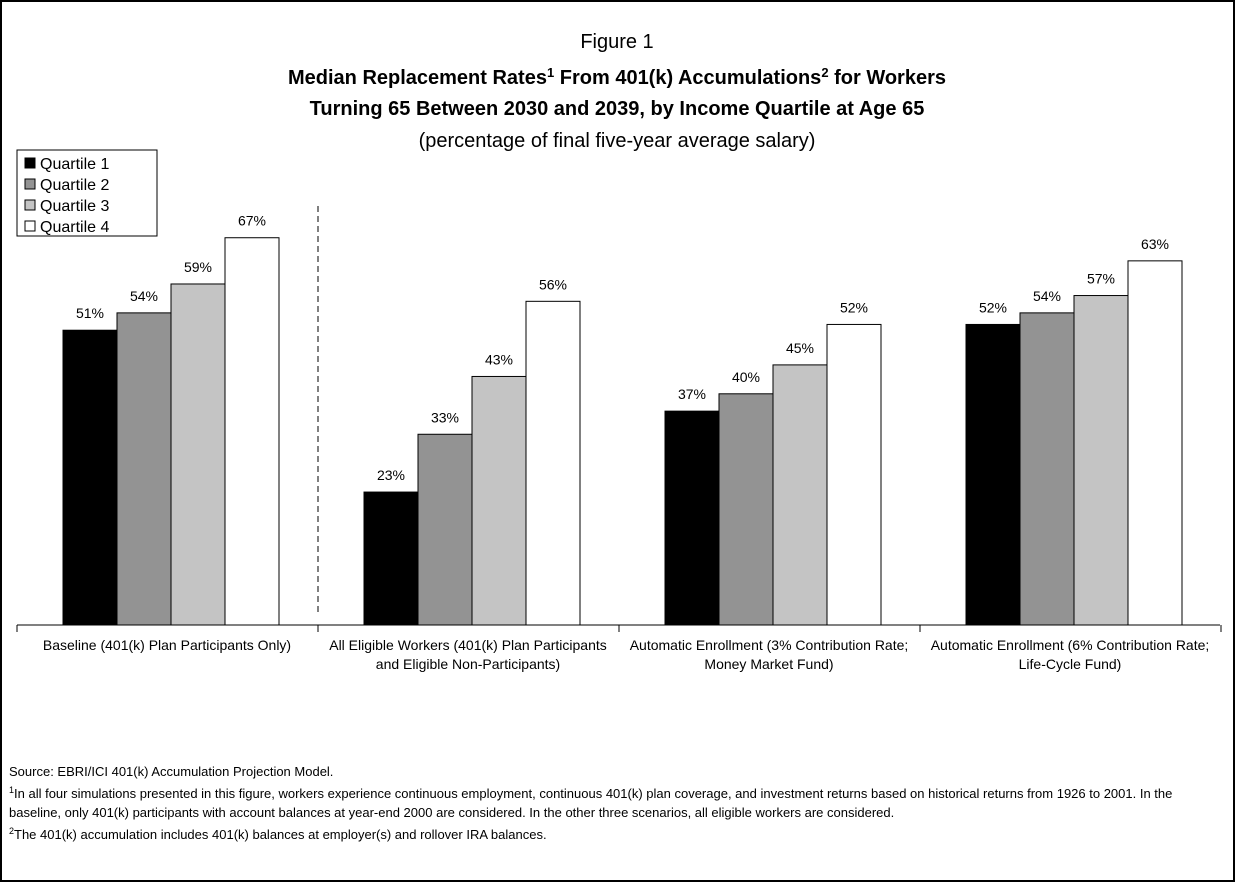 The height and width of the screenshot is (882, 1235). I want to click on value-label: 45%, so click(800, 348).